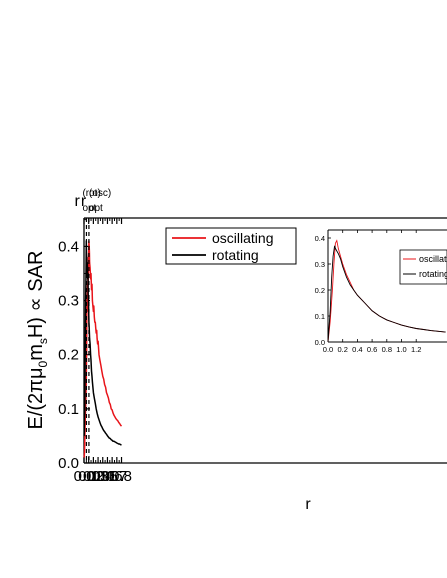 The height and width of the screenshot is (578, 447). I want to click on y-label-post: H) ∝ SAR, so click(36, 294).